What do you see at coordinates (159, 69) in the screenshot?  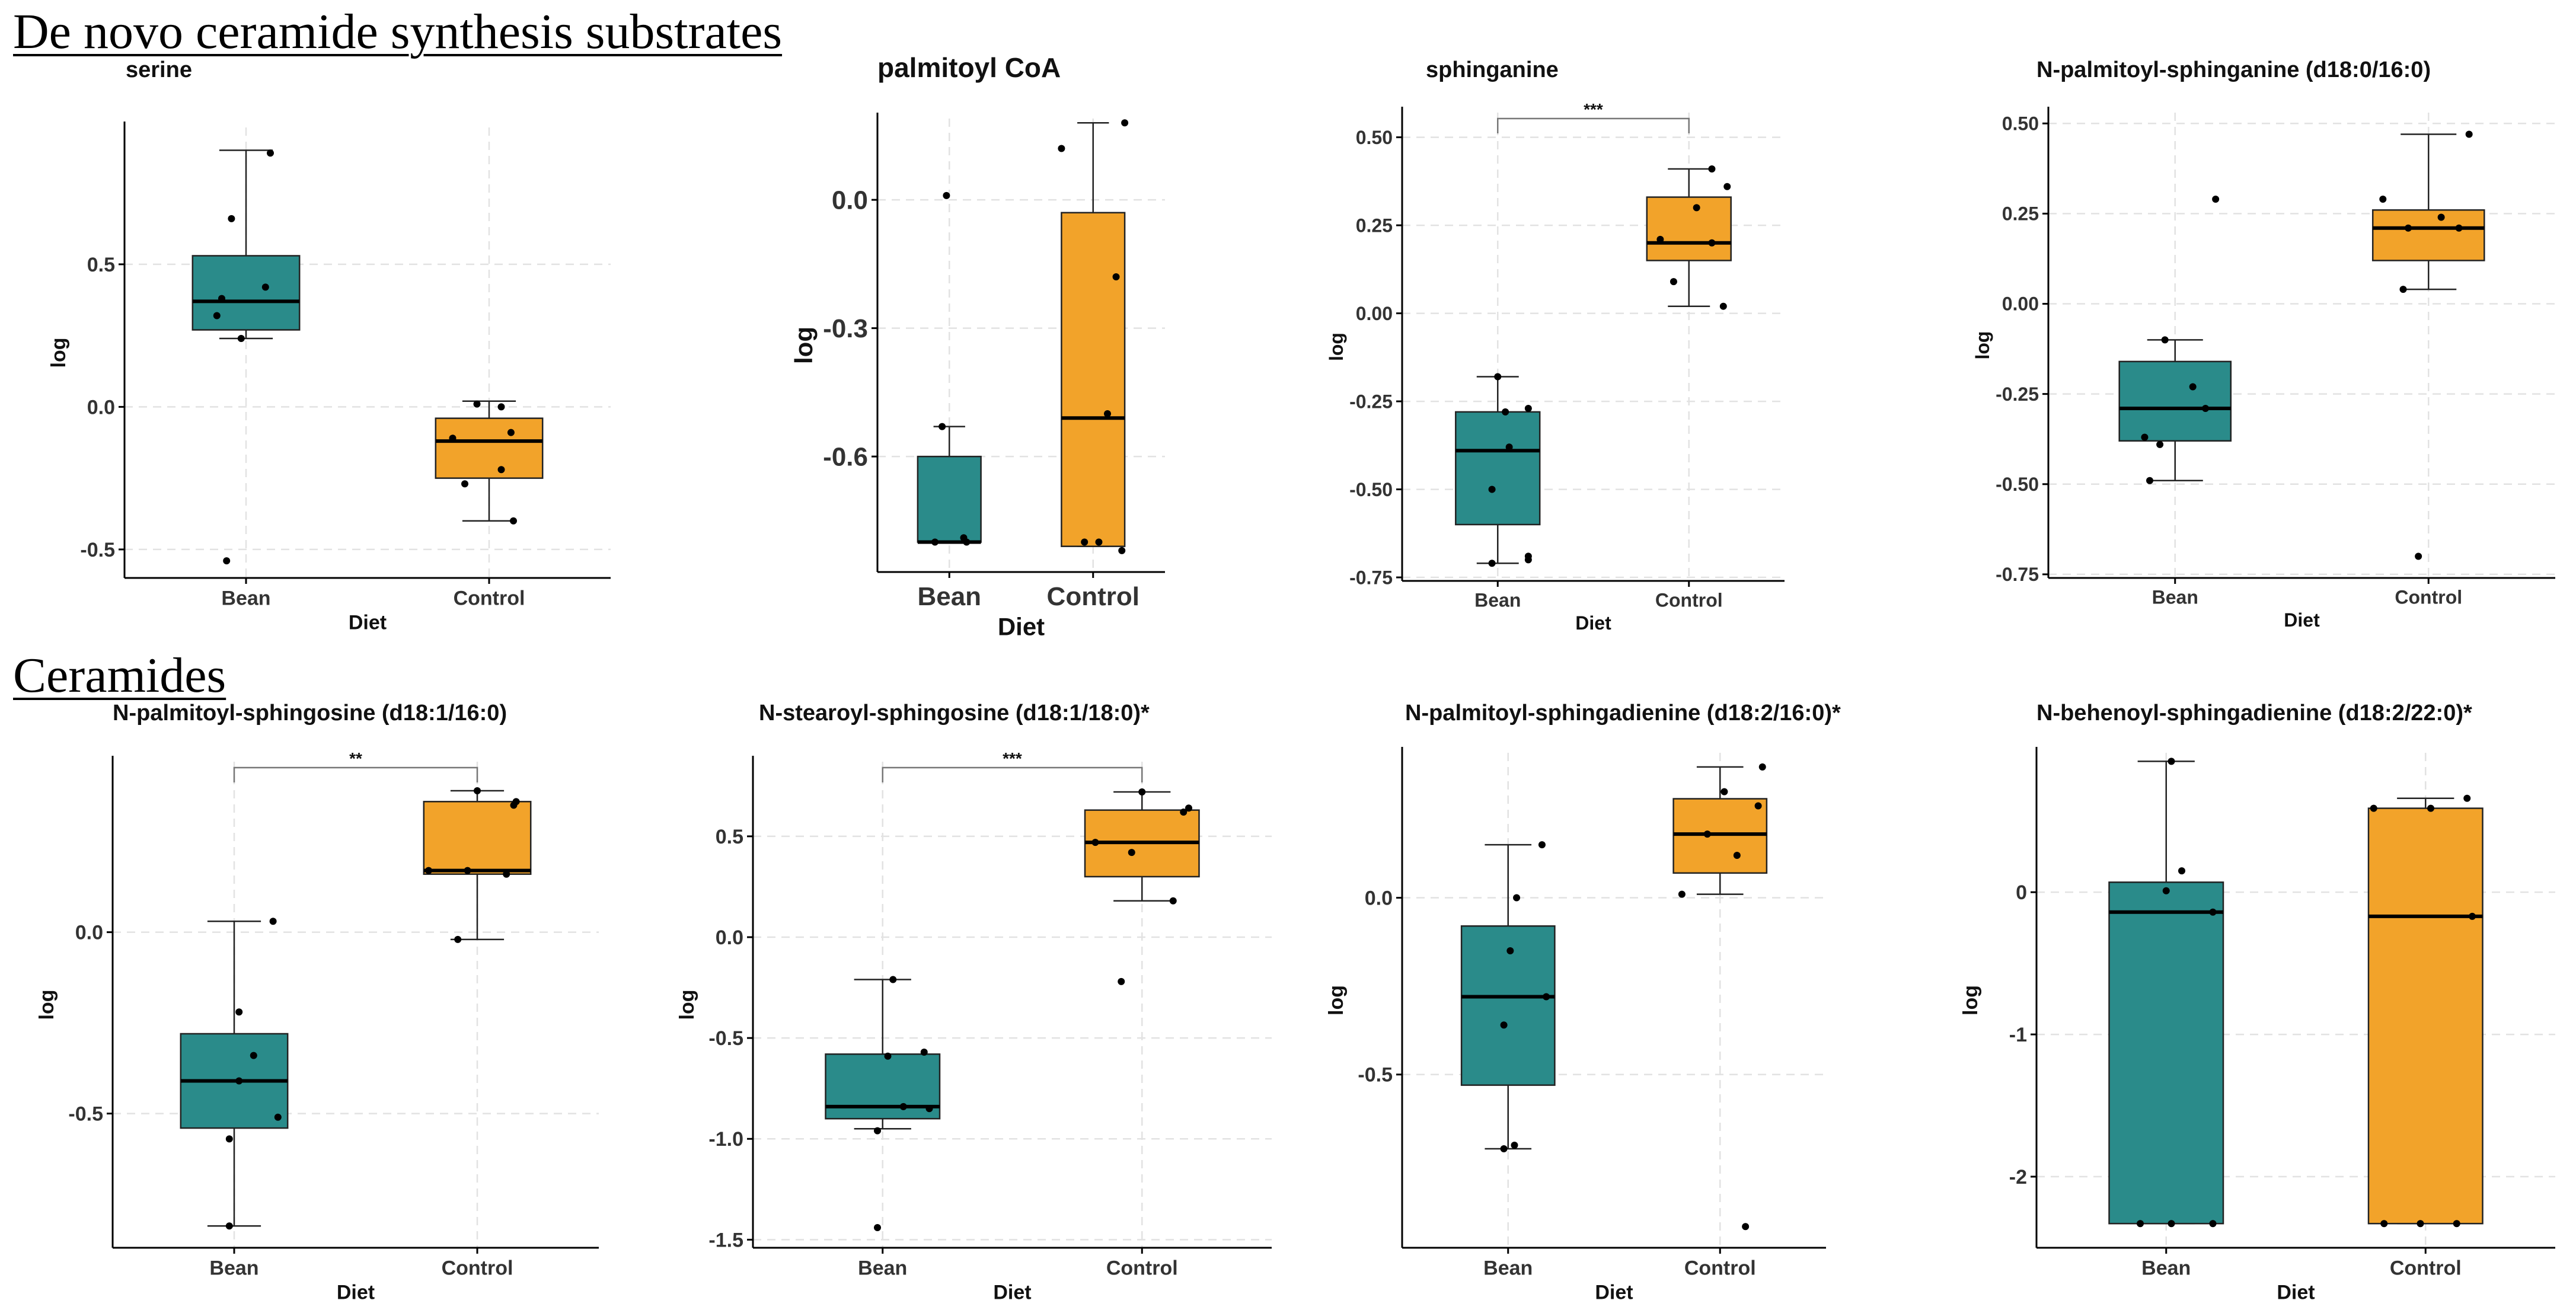 I see `panel-title: serine` at bounding box center [159, 69].